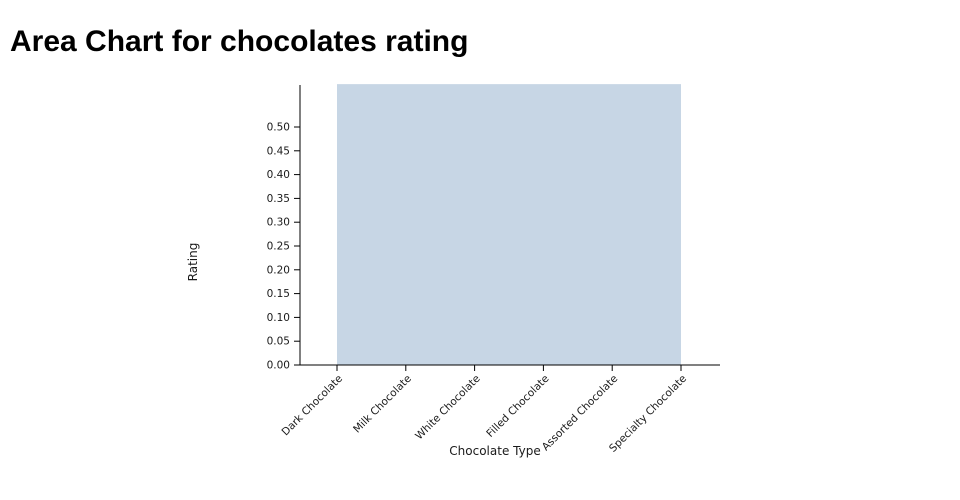 The width and height of the screenshot is (960, 500). Describe the element at coordinates (448, 408) in the screenshot. I see `x-tick-label: White Chocolate` at that location.